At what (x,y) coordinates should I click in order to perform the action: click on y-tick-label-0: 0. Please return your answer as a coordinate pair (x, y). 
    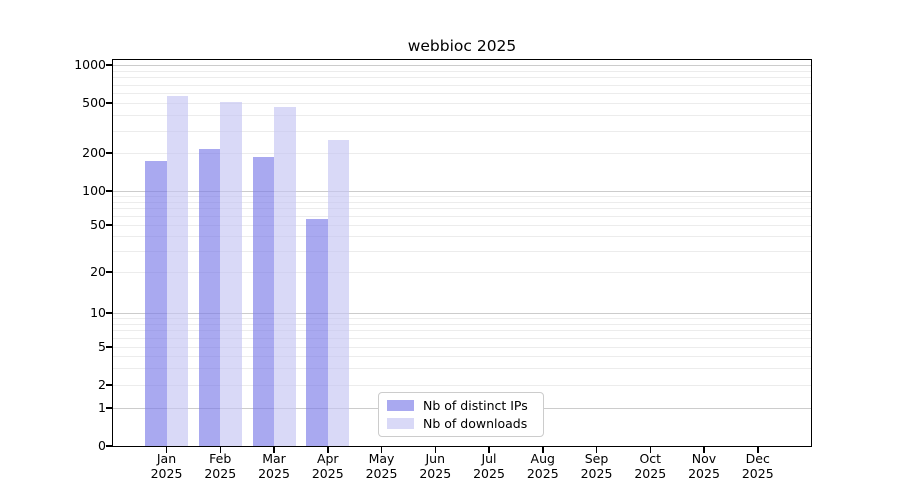
    Looking at the image, I should click on (102, 445).